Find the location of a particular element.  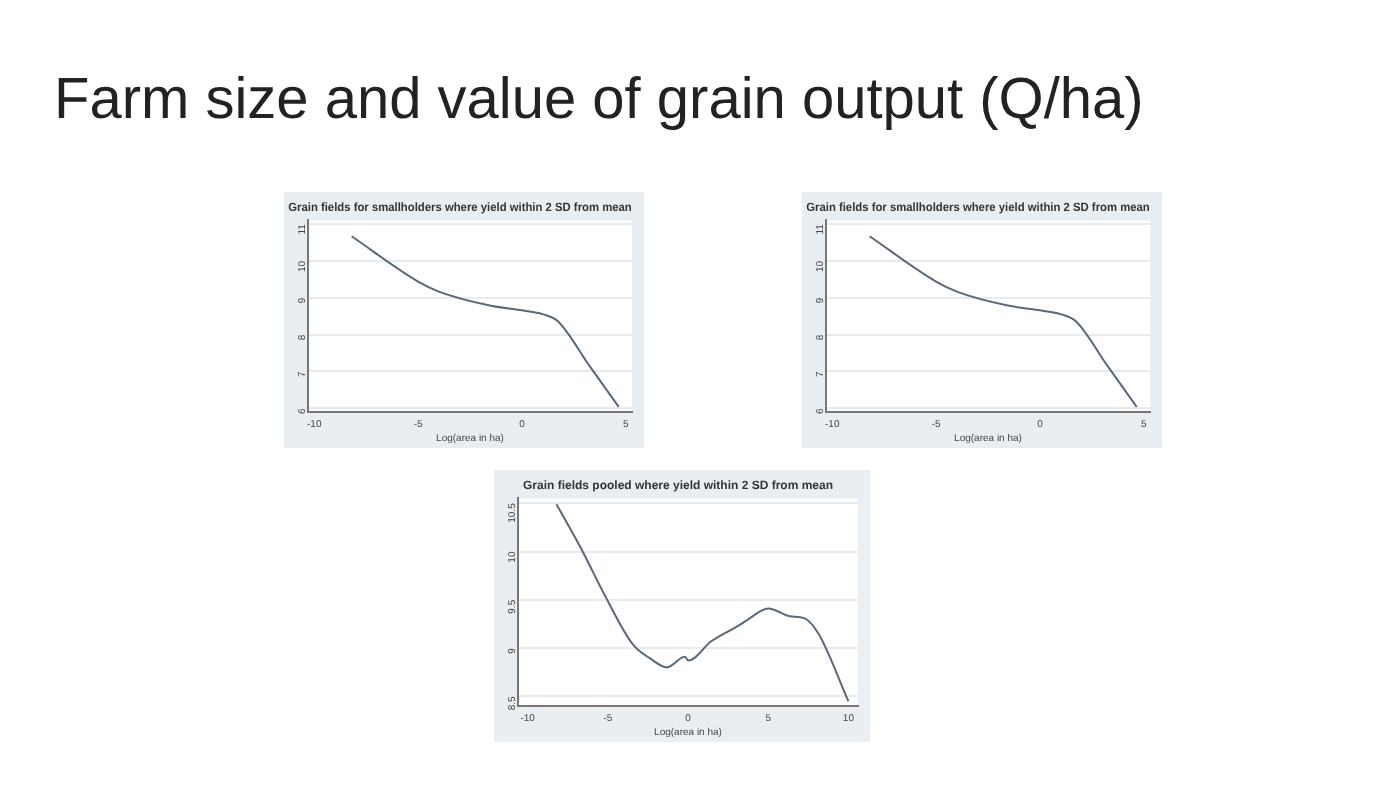

text: Farm size and value of grain output (Q/ha) is located at coordinates (599, 101).